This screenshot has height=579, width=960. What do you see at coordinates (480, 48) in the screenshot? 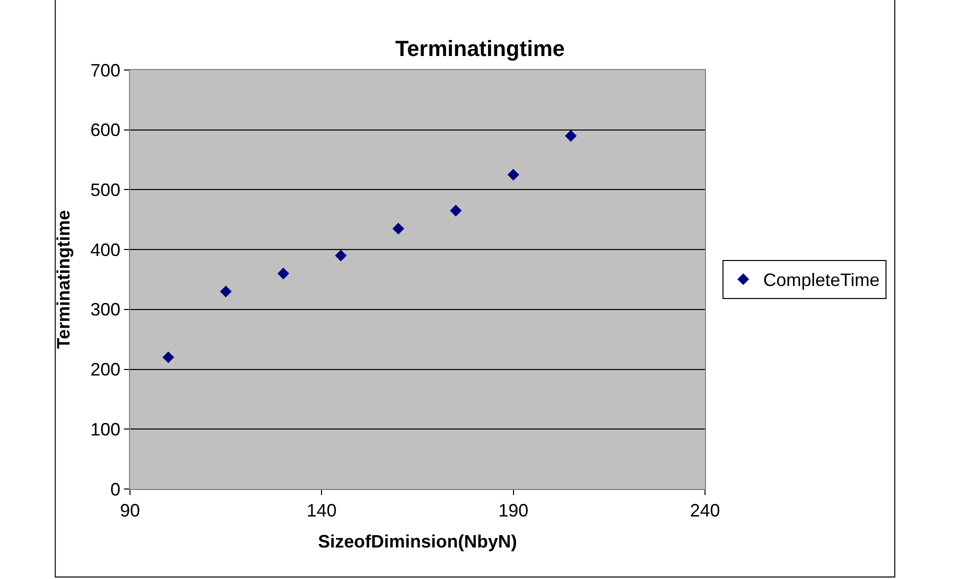
I see `chart-title: Terminatingtime` at bounding box center [480, 48].